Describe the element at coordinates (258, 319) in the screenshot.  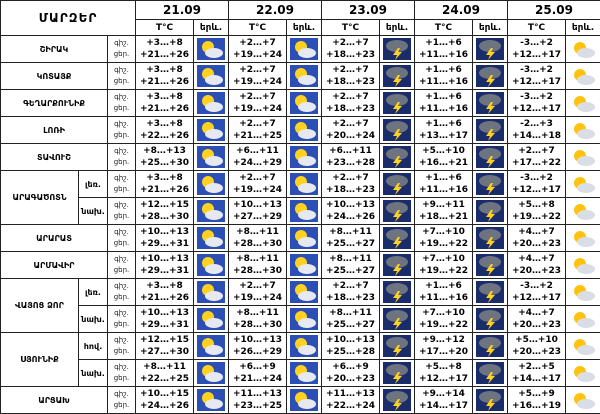
I see `temp-cell: +8…+11 +28…+30` at that location.